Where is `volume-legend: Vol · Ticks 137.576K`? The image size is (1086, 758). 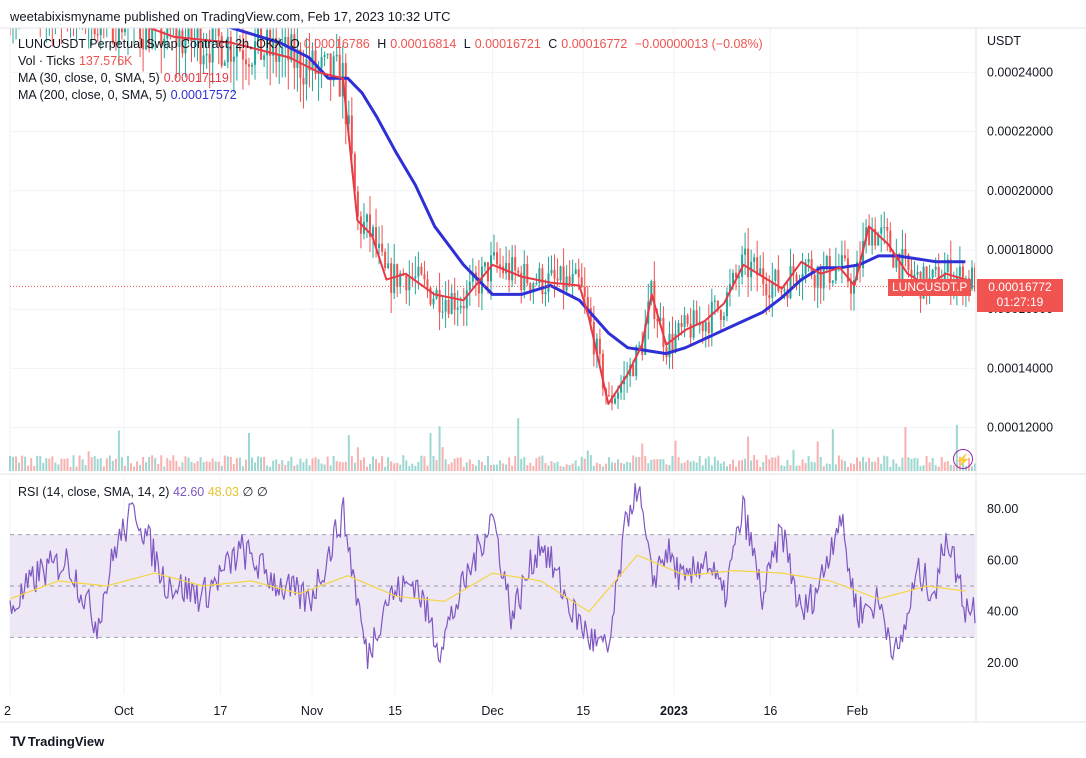
volume-legend: Vol · Ticks 137.576K is located at coordinates (75, 61).